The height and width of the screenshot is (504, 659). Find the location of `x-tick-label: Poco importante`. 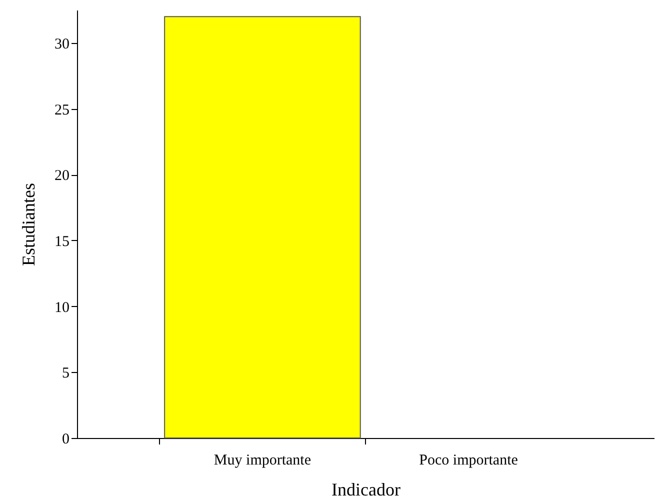

x-tick-label: Poco importante is located at coordinates (468, 460).